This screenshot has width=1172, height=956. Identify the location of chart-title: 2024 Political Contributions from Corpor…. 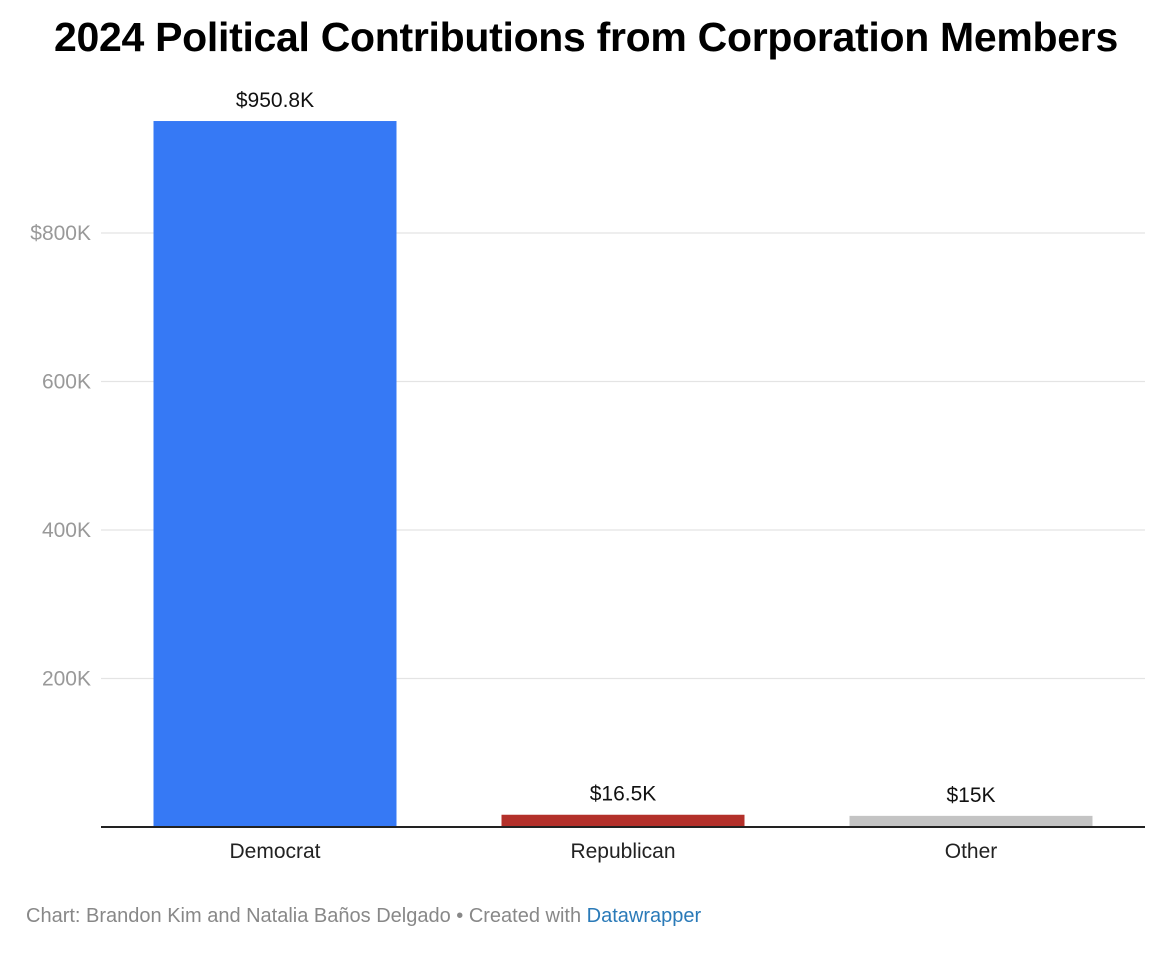
(586, 37).